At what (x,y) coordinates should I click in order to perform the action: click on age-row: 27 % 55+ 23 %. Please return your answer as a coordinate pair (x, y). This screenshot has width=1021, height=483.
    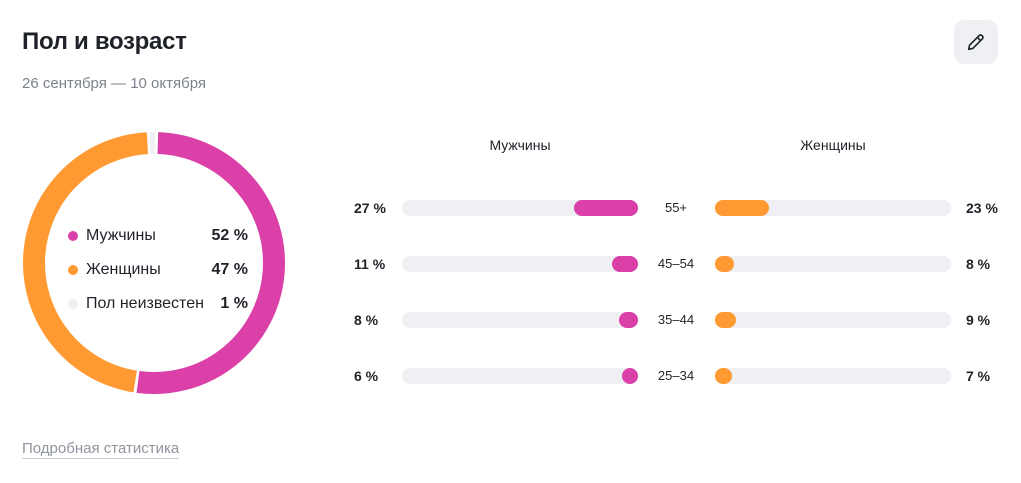
    Looking at the image, I should click on (510, 208).